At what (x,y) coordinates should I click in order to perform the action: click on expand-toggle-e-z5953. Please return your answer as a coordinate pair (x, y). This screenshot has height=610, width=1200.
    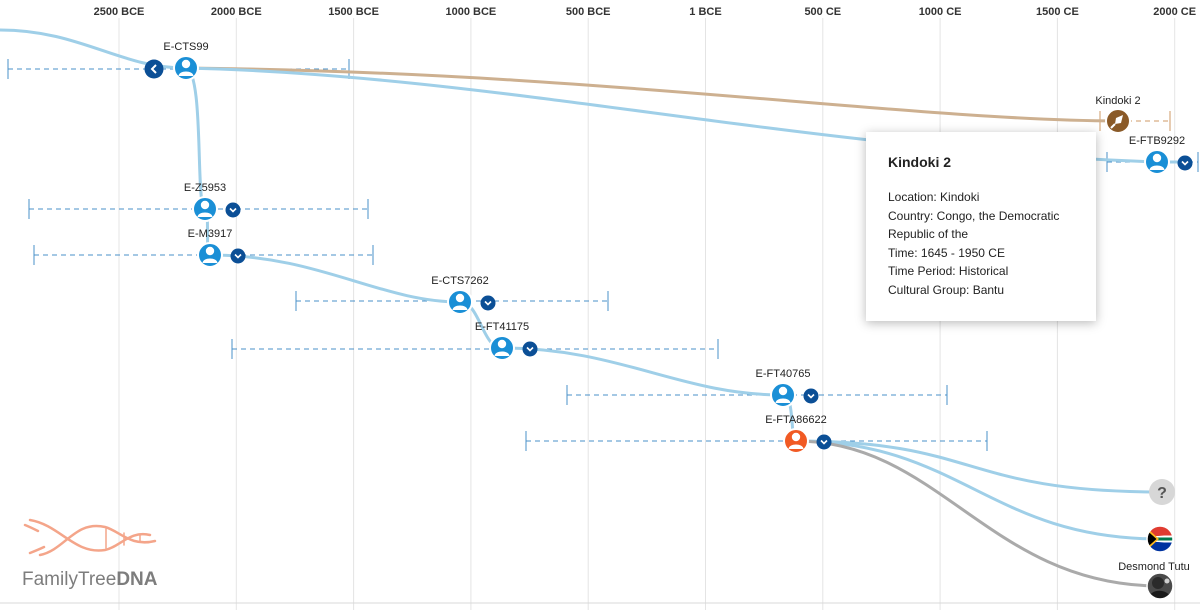
    Looking at the image, I should click on (233, 210).